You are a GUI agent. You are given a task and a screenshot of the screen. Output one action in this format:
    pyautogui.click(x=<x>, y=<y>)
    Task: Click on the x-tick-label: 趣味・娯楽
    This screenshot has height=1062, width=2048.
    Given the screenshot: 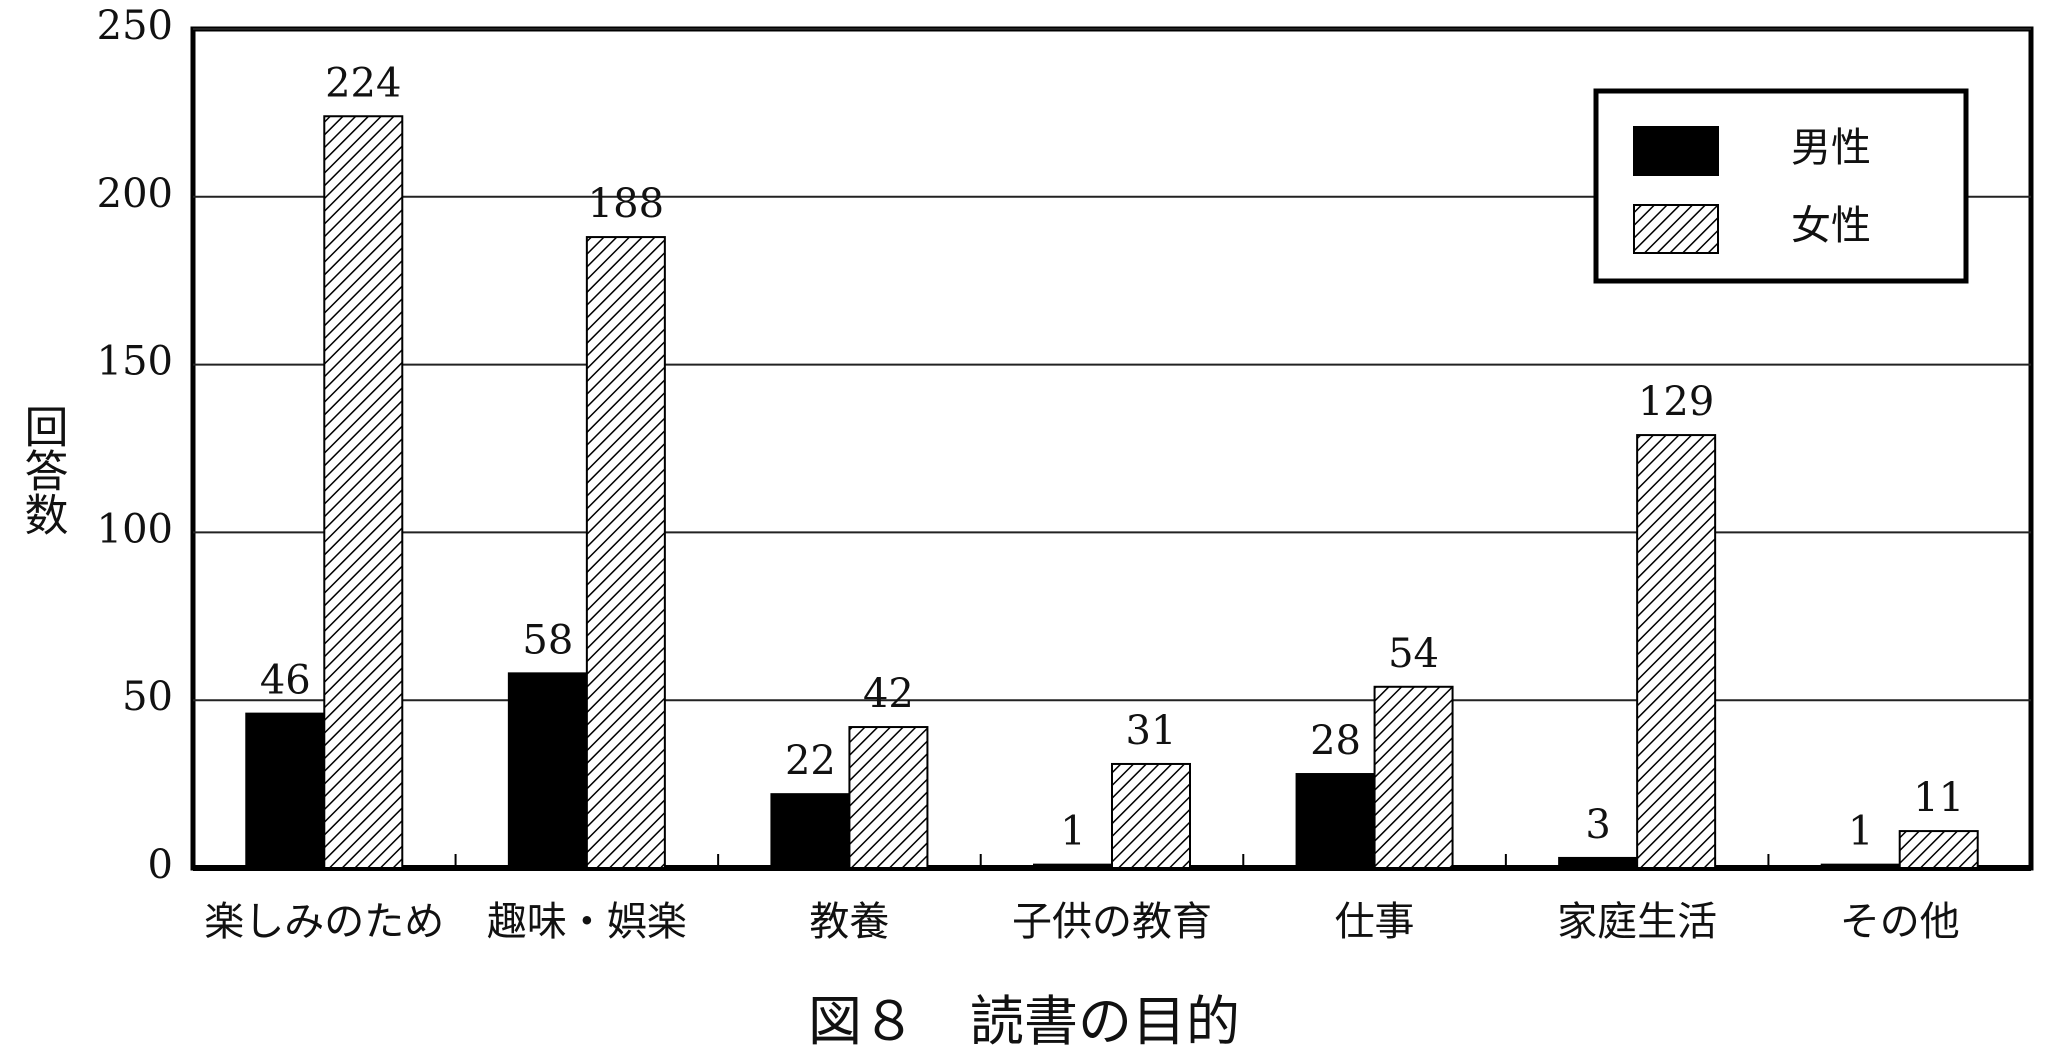 What is the action you would take?
    pyautogui.click(x=587, y=922)
    